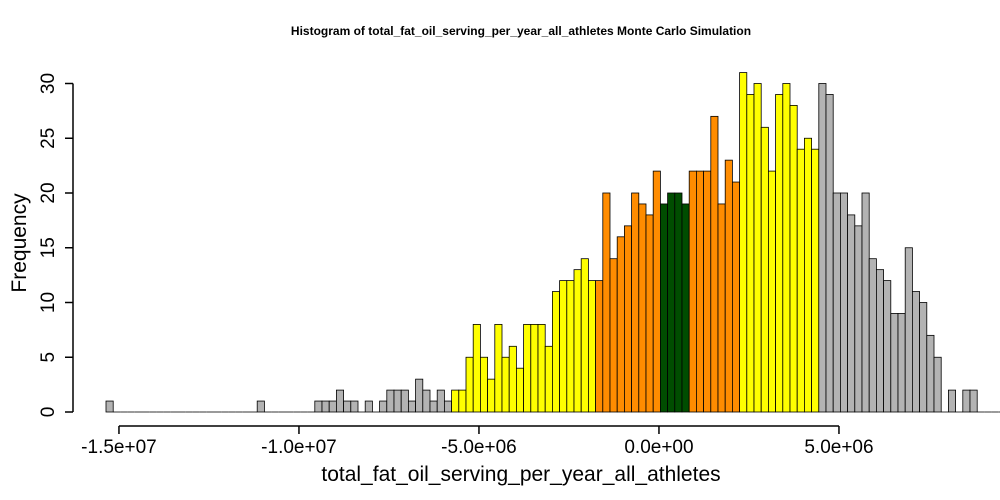  I want to click on y-axis-label: Frequency, so click(19, 243).